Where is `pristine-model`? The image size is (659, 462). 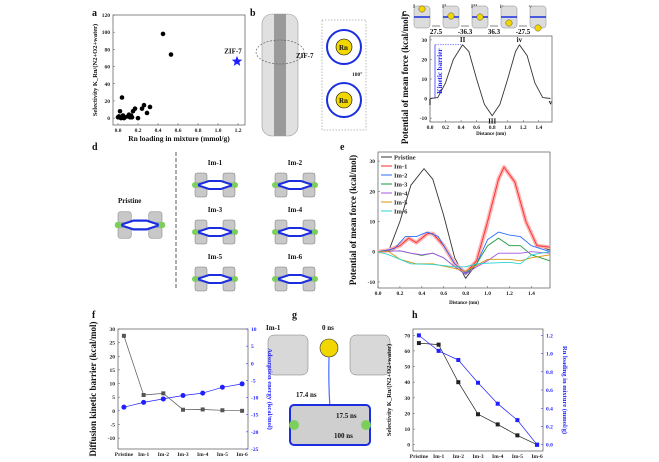 pristine-model is located at coordinates (140, 225).